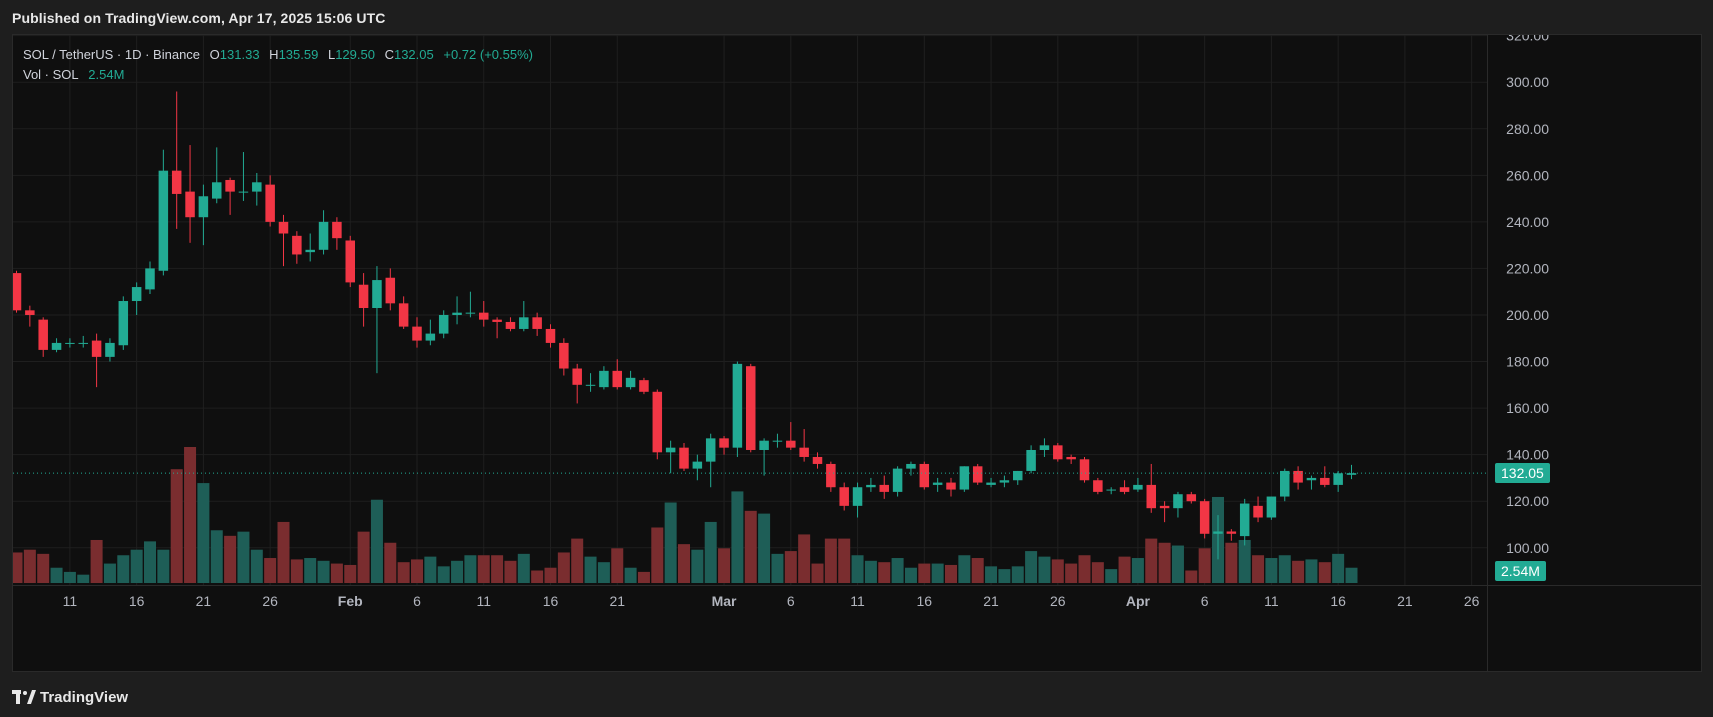 The image size is (1713, 717). What do you see at coordinates (84, 697) in the screenshot?
I see `footer-brand: TradingView` at bounding box center [84, 697].